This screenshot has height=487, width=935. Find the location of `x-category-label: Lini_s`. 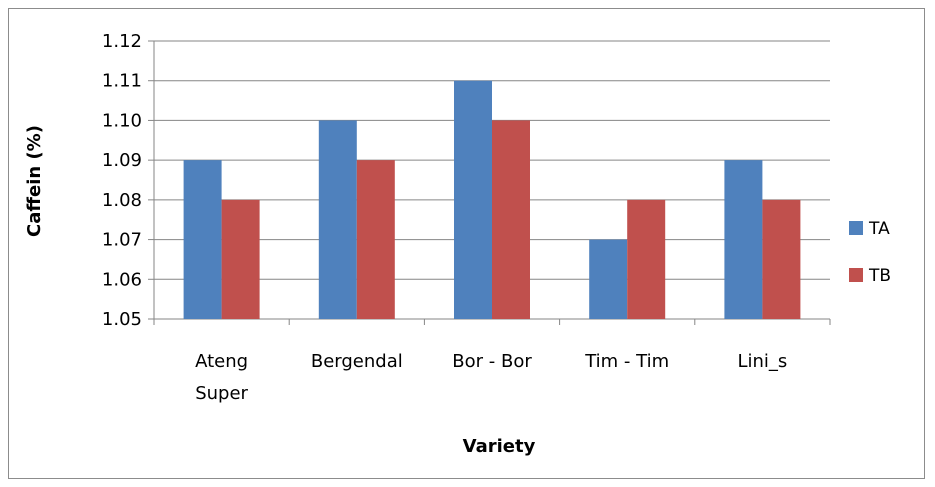

x-category-label: Lini_s is located at coordinates (762, 361).